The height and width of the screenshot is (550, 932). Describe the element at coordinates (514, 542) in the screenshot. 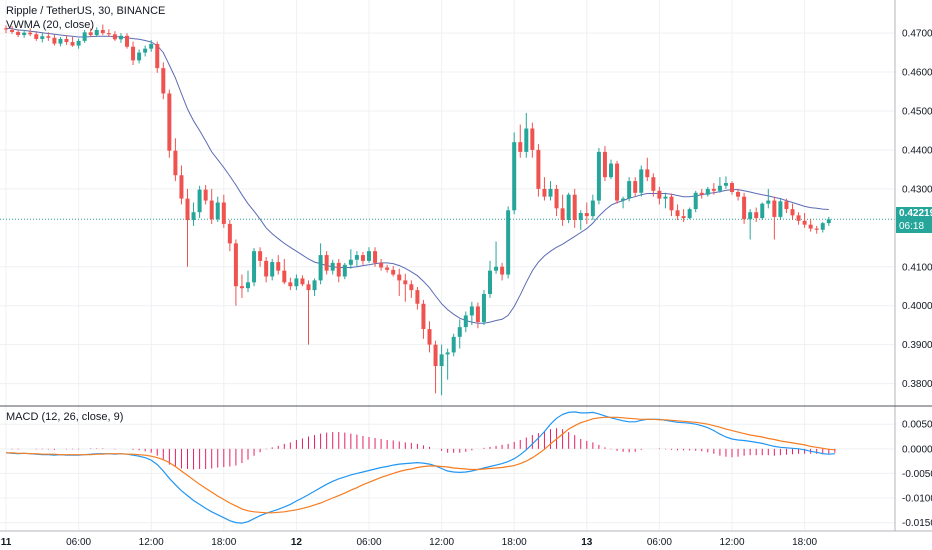

I see `time-tick-label: 18:00` at that location.